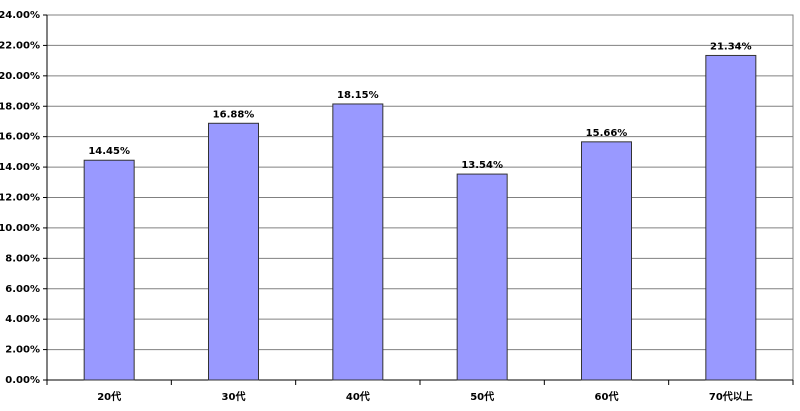 This screenshot has width=800, height=411. What do you see at coordinates (731, 46) in the screenshot?
I see `data-label: 21.34%` at bounding box center [731, 46].